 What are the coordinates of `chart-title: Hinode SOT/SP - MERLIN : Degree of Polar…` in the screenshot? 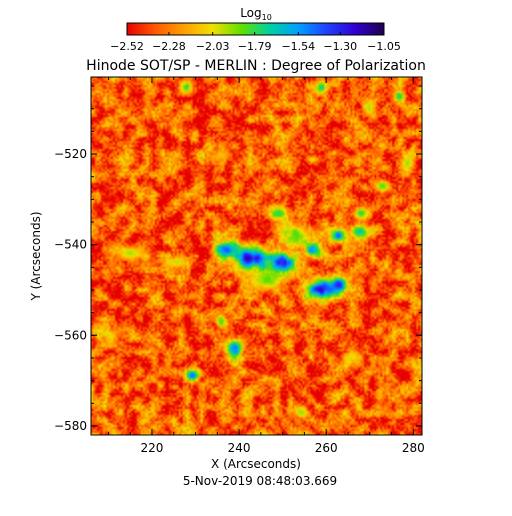 It's located at (256, 66).